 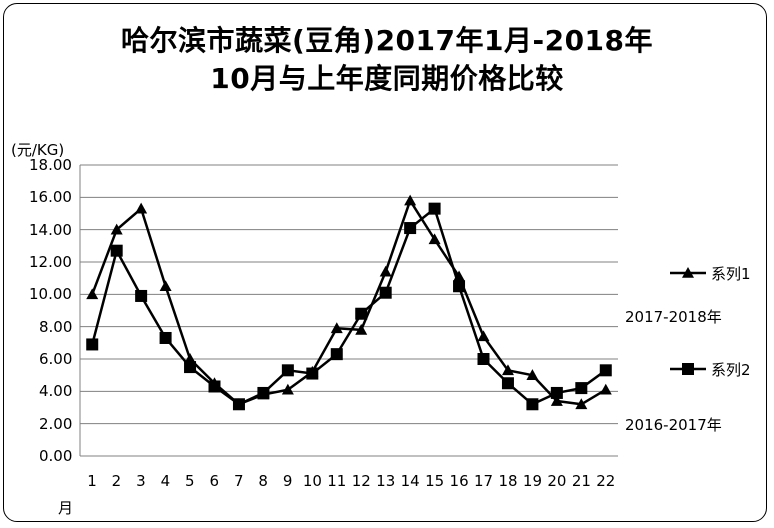 I want to click on legend-desc-series-1: 2017-2018年, so click(x=673, y=316).